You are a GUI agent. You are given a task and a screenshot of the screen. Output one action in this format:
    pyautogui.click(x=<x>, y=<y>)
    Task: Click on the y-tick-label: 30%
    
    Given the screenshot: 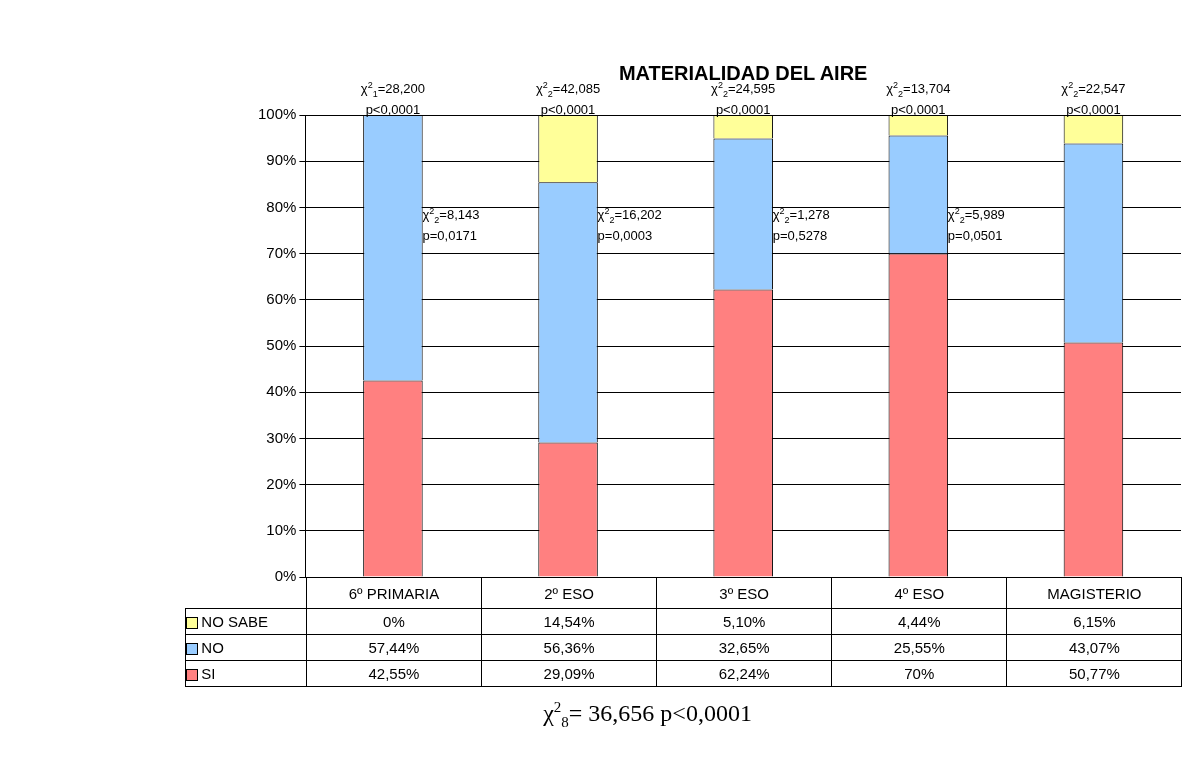 What is the action you would take?
    pyautogui.click(x=281, y=437)
    